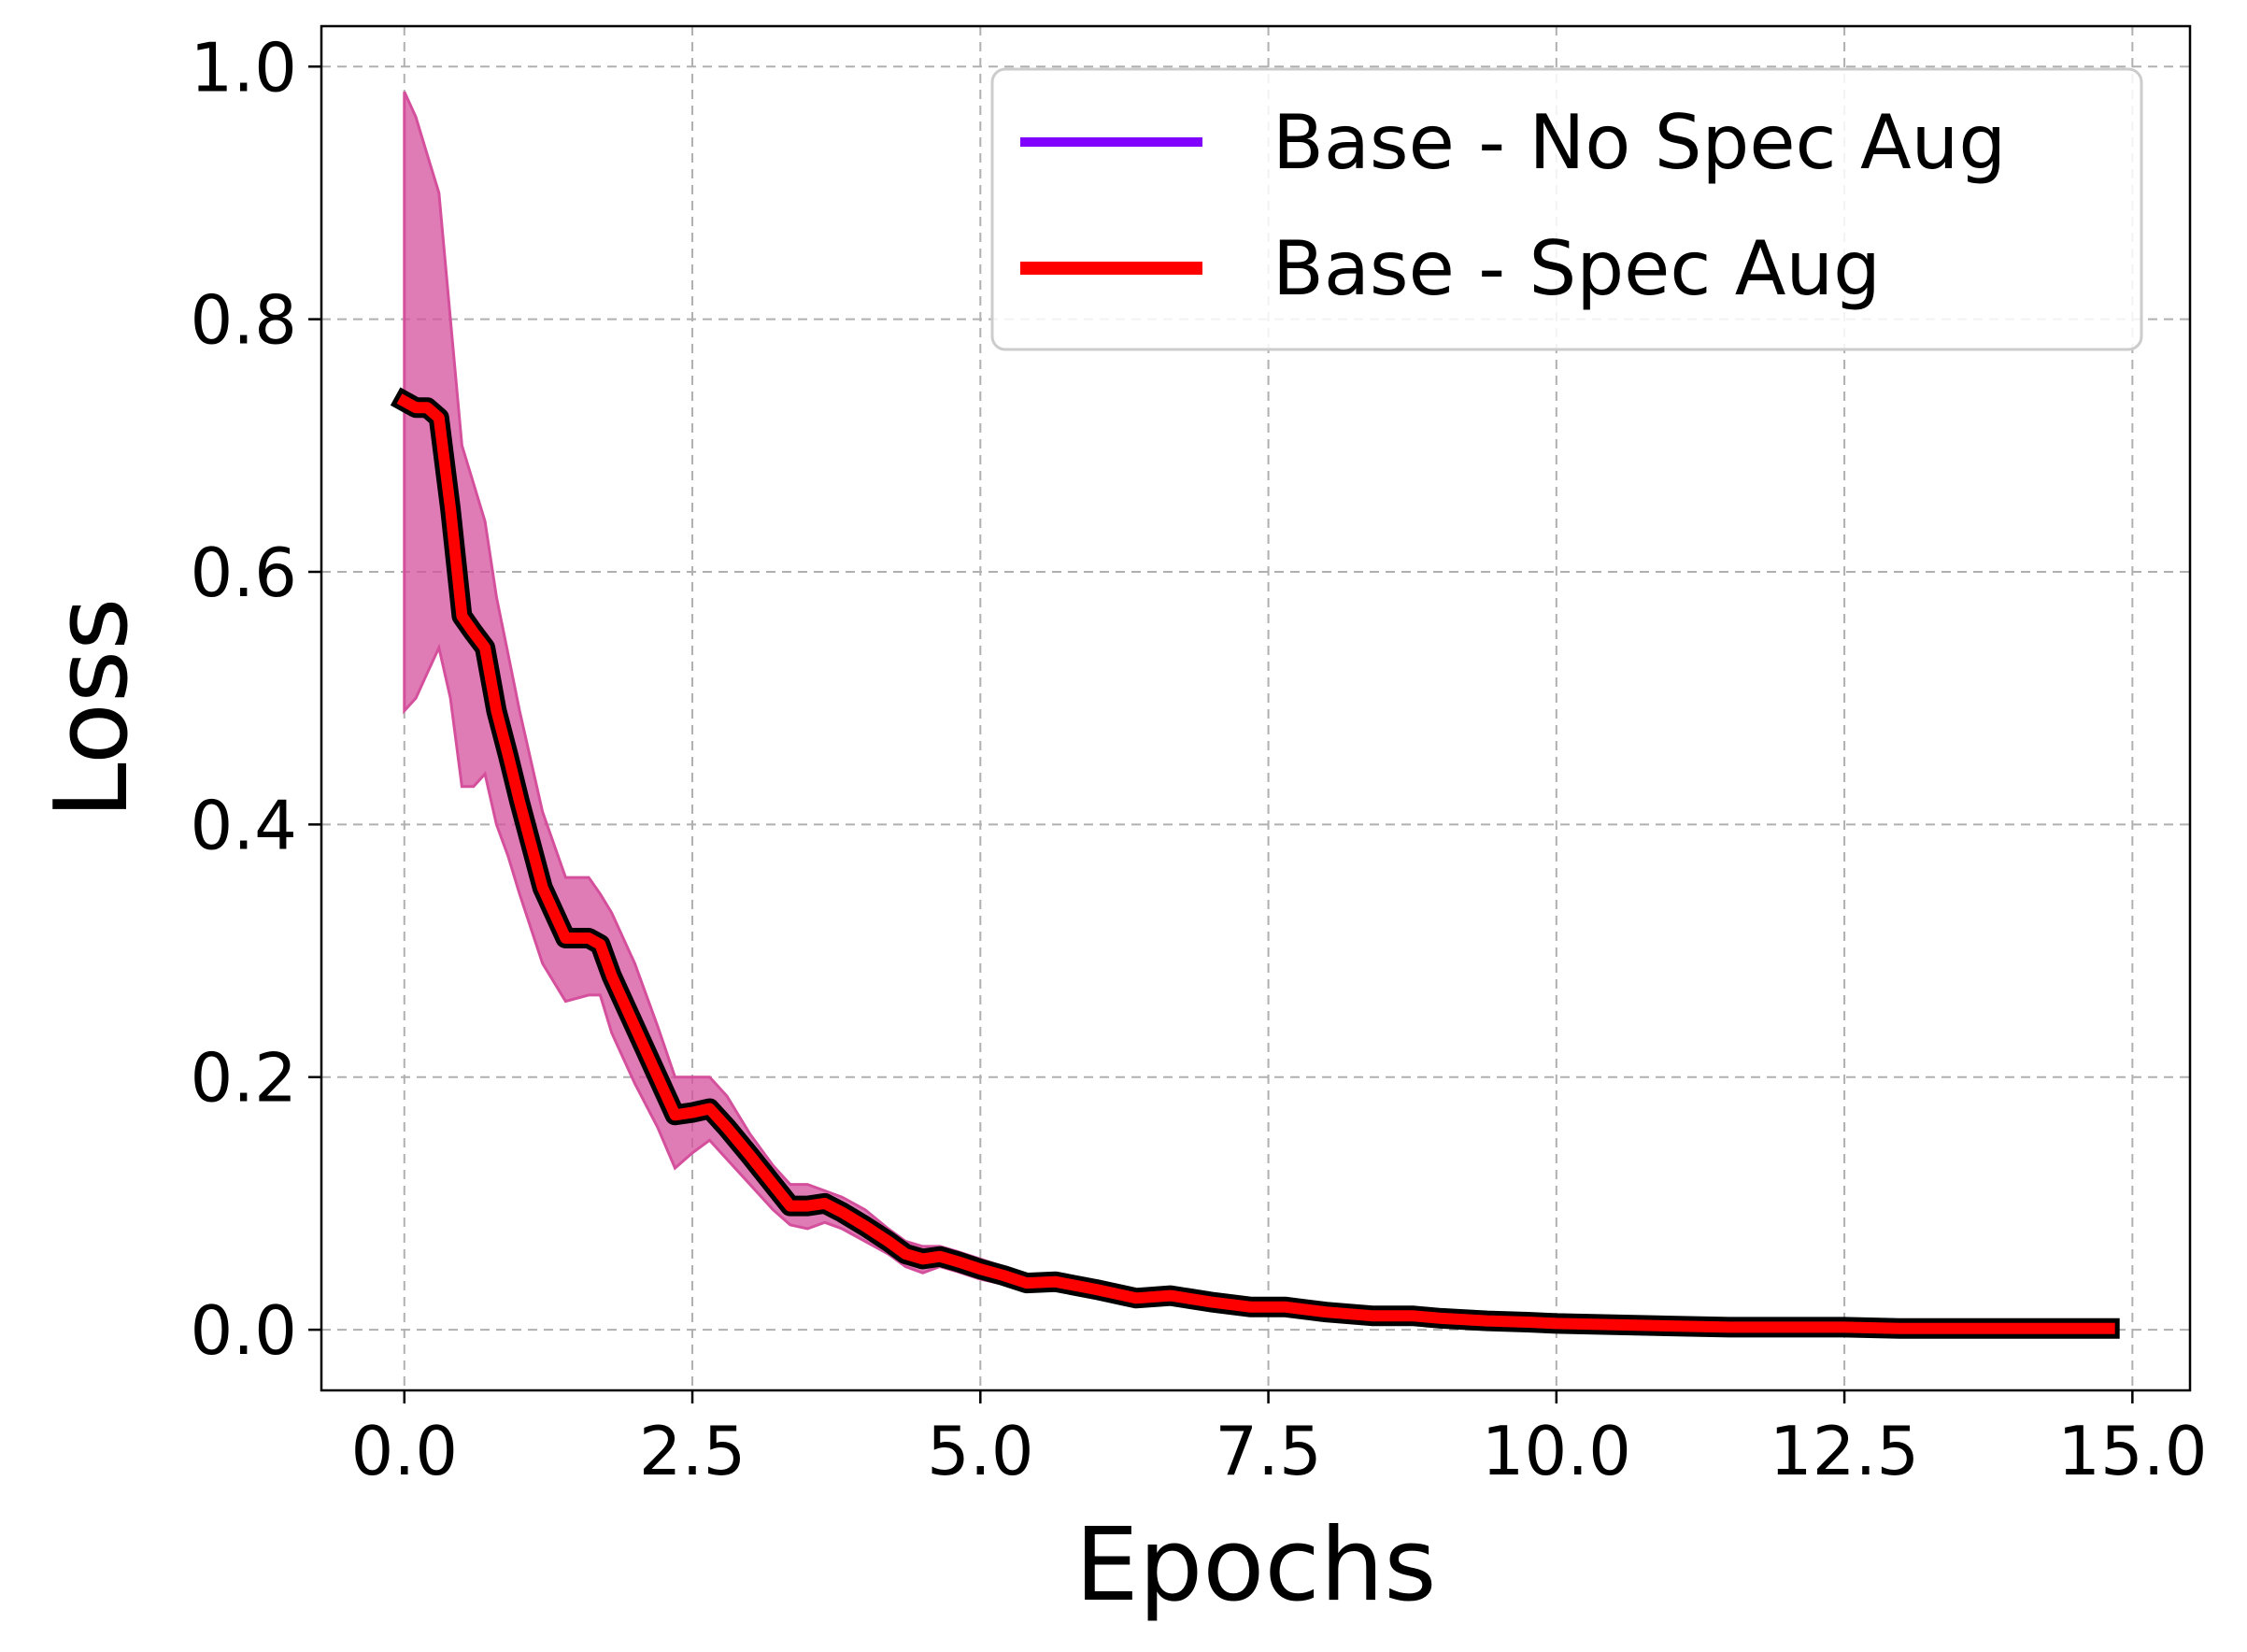 This screenshot has width=2247, height=1652. I want to click on legend-label: Base - No Spec Aug, so click(1640, 142).